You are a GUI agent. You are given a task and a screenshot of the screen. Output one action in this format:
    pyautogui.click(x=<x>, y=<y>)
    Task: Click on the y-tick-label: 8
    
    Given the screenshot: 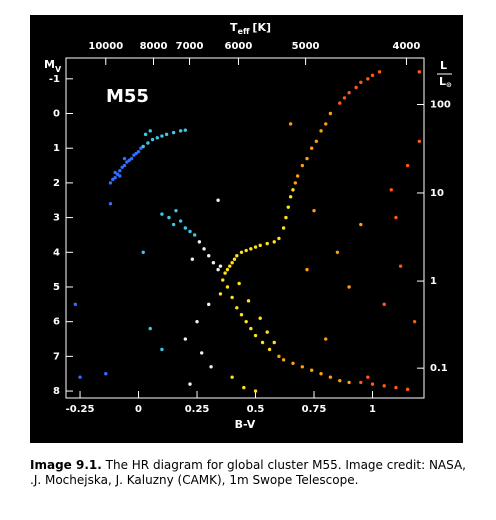 What is the action you would take?
    pyautogui.click(x=56, y=391)
    